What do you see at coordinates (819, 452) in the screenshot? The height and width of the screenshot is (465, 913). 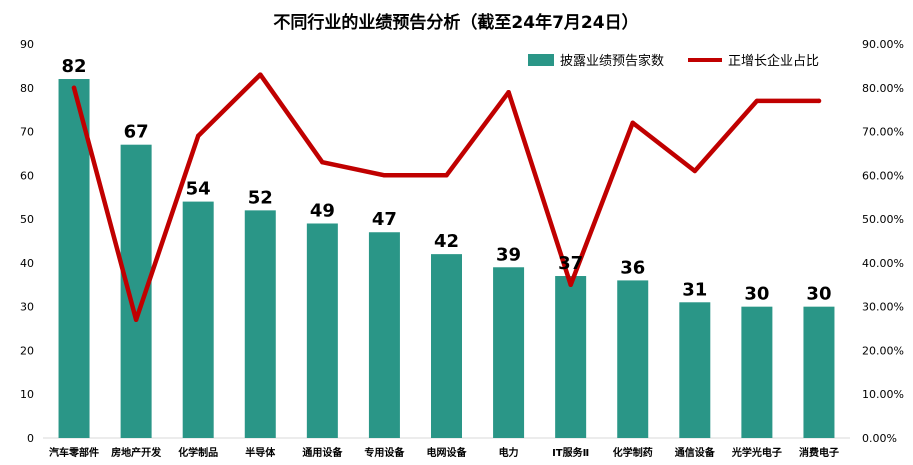 I see `x-tick-label: 消费电子` at bounding box center [819, 452].